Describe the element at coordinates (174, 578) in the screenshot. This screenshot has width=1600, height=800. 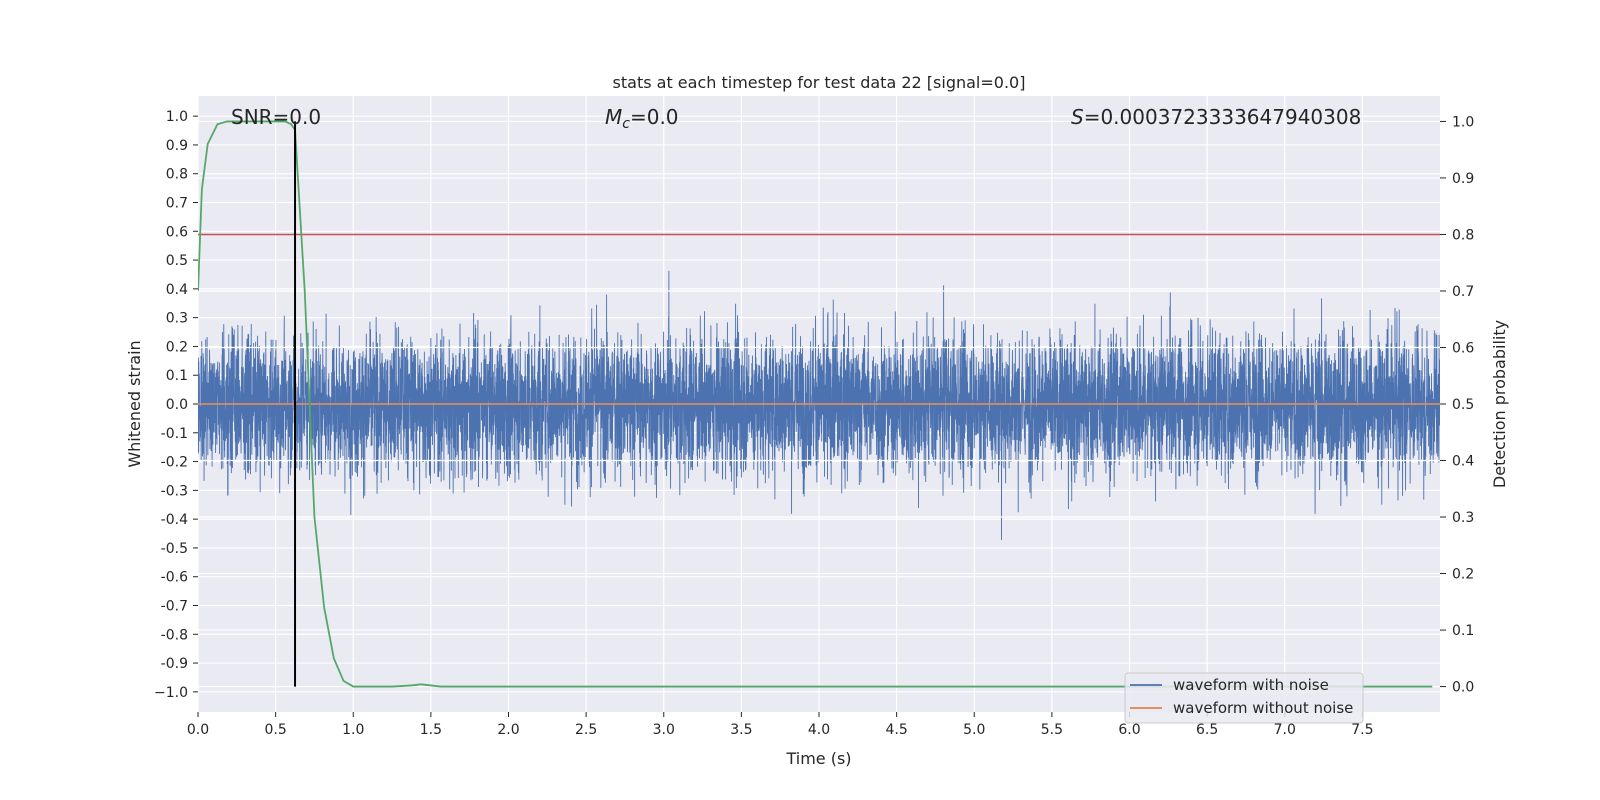
I see `y-tick-label: -0.6` at that location.